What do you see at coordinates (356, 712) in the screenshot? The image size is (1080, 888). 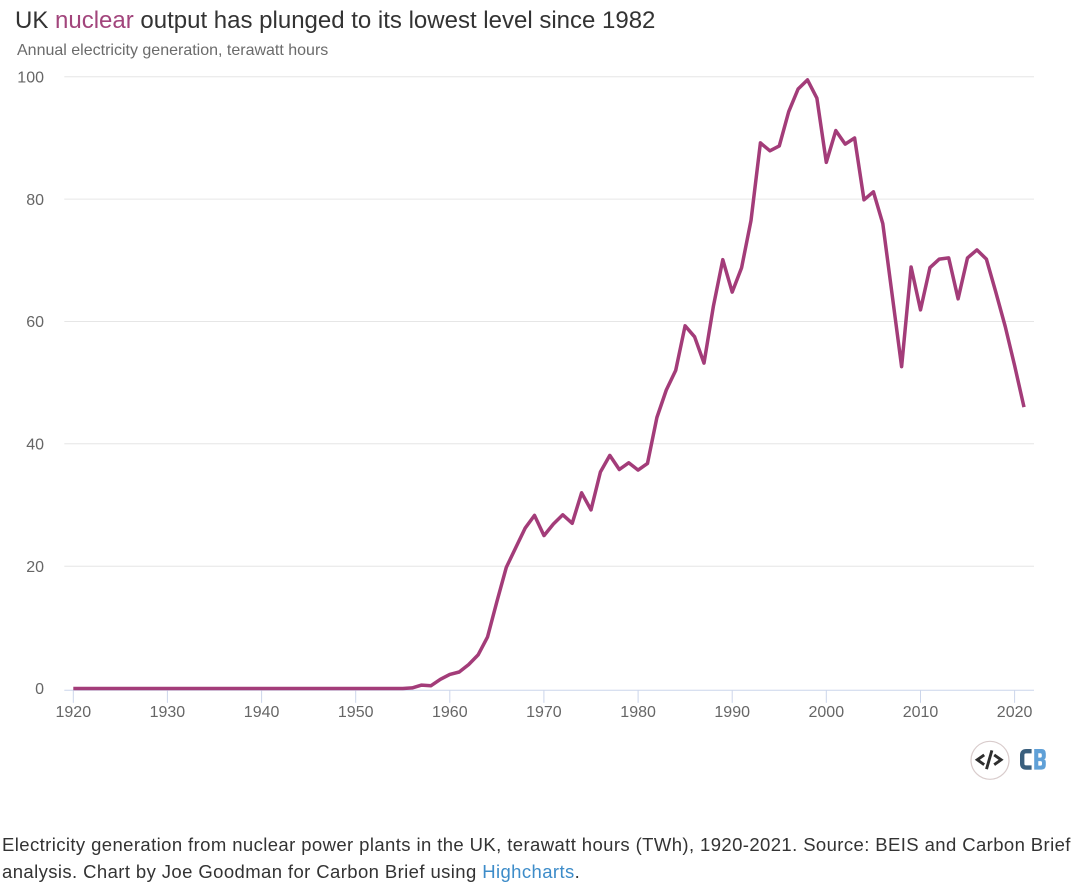 I see `svg-text: 1950` at bounding box center [356, 712].